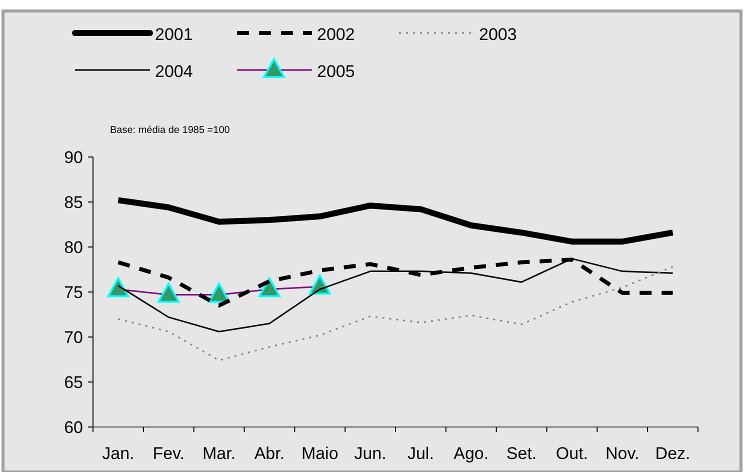 The width and height of the screenshot is (744, 472). Describe the element at coordinates (73, 157) in the screenshot. I see `y-tick-label: 90` at that location.